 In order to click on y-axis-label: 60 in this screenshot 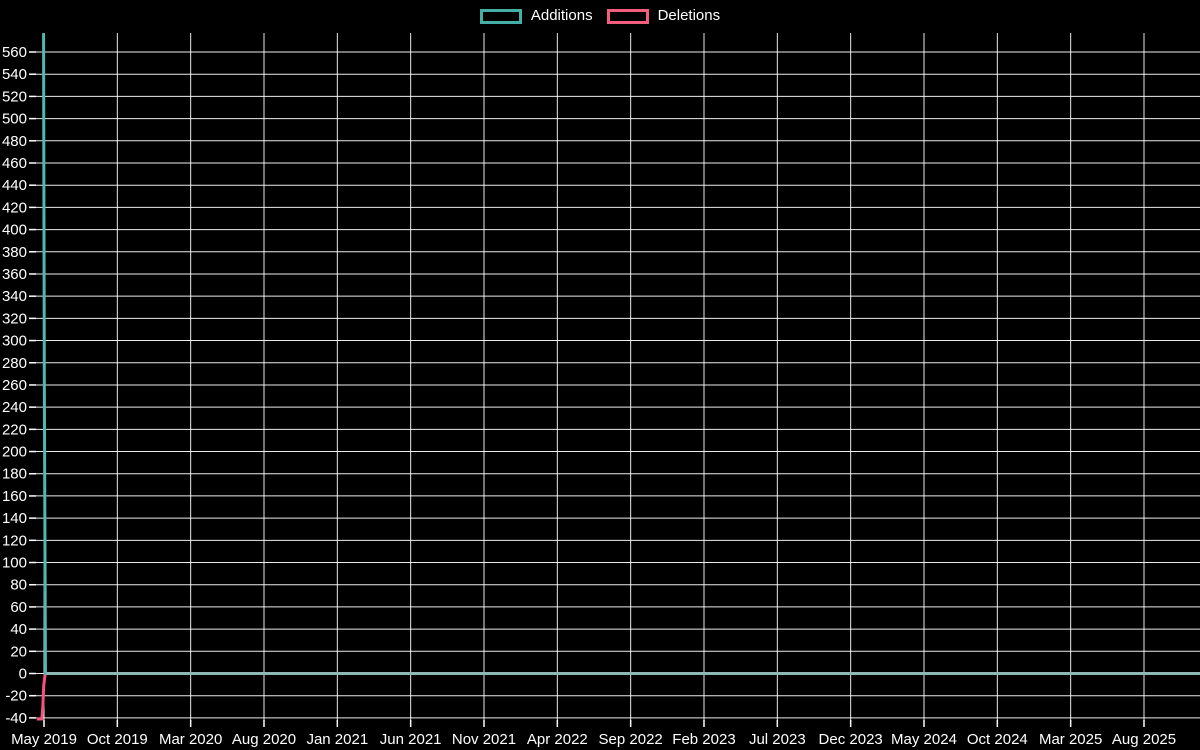, I will do `click(18, 607)`.